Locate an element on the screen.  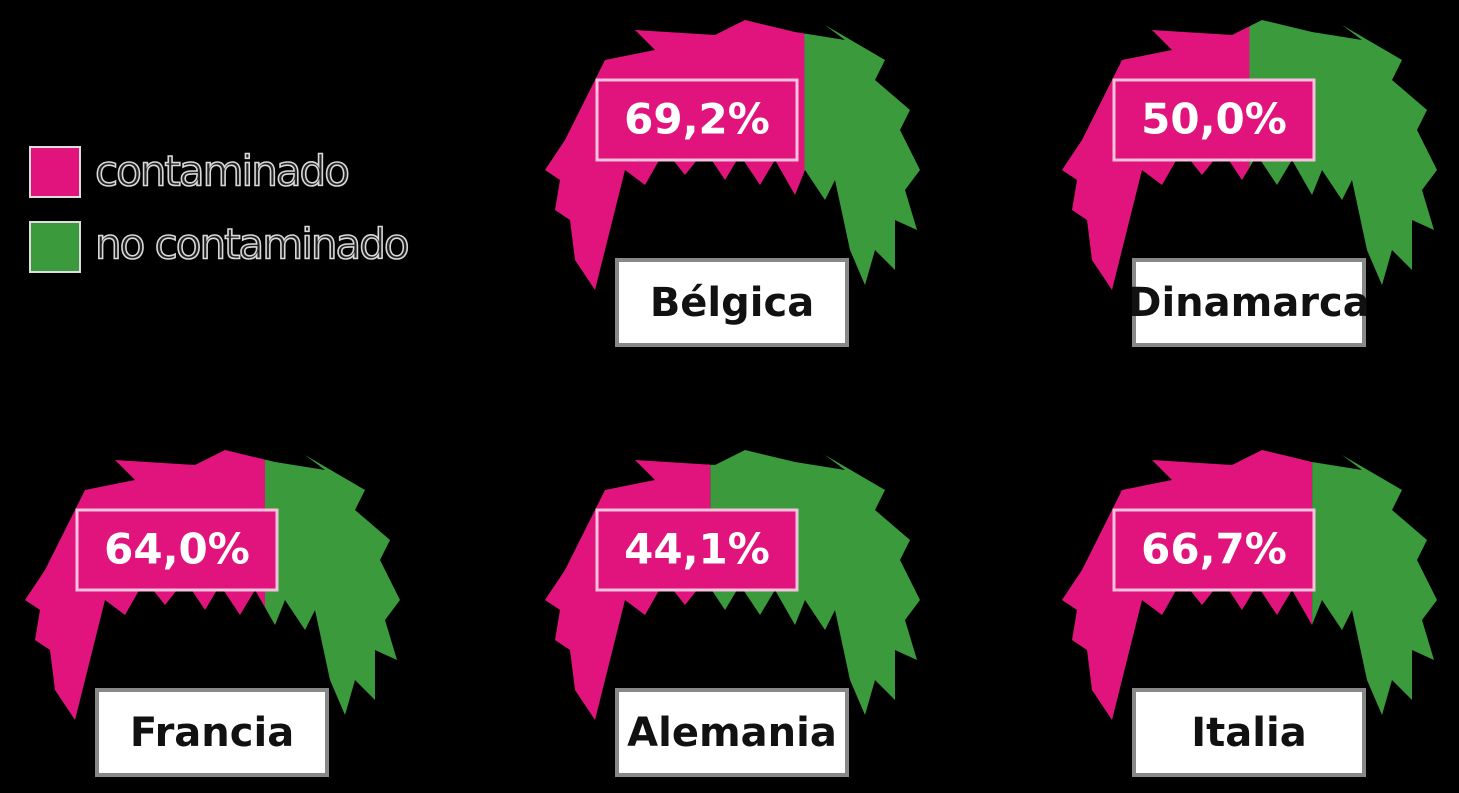
legend-label: no contaminado is located at coordinates (251, 244).